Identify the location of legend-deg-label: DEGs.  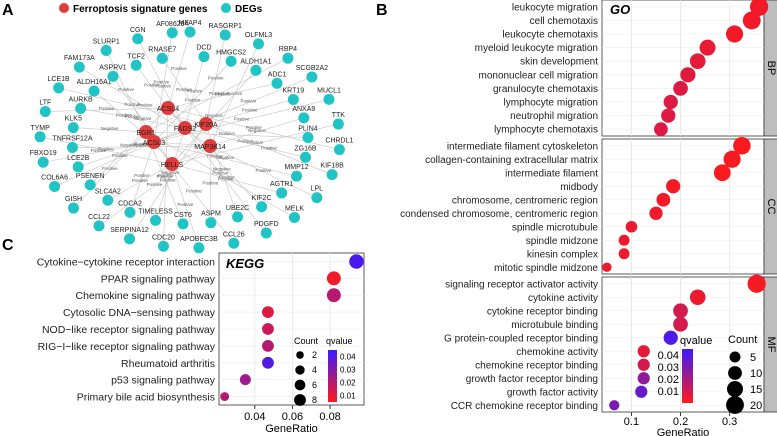
(249, 9).